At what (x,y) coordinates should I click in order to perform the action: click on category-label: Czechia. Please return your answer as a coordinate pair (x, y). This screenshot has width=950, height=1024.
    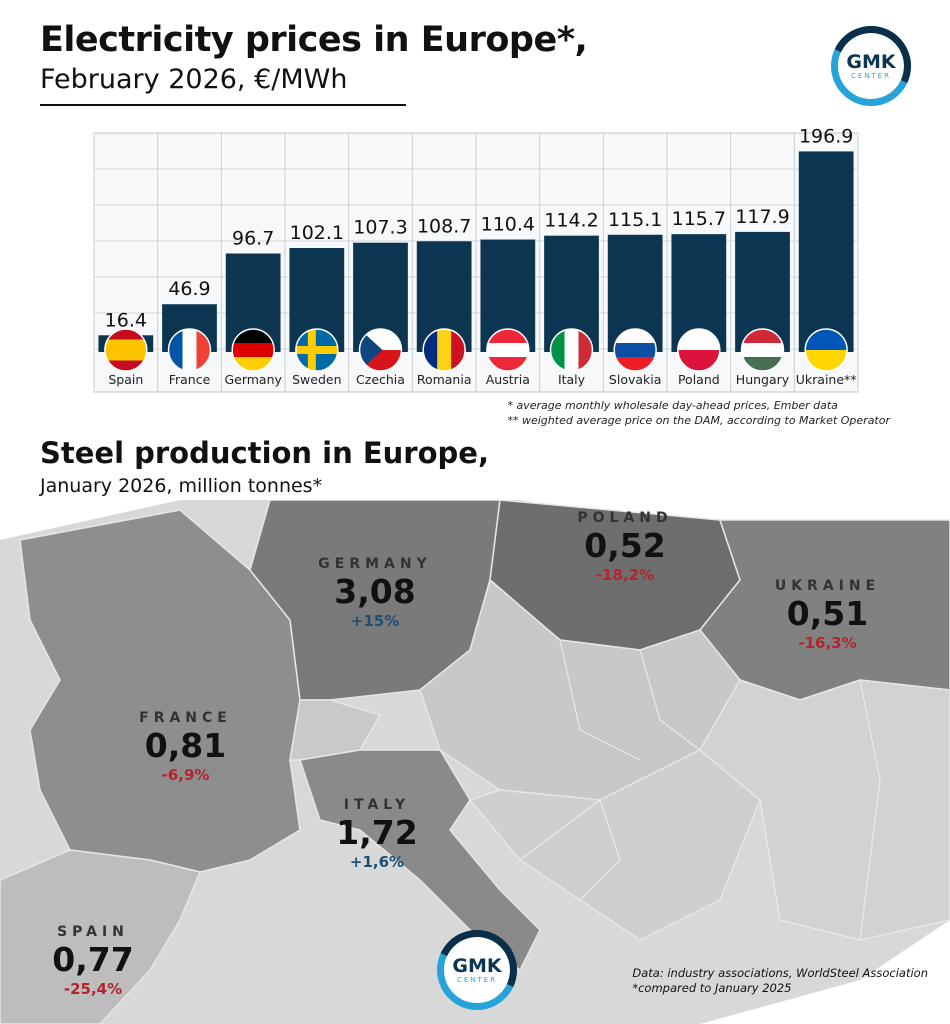
    Looking at the image, I should click on (380, 379).